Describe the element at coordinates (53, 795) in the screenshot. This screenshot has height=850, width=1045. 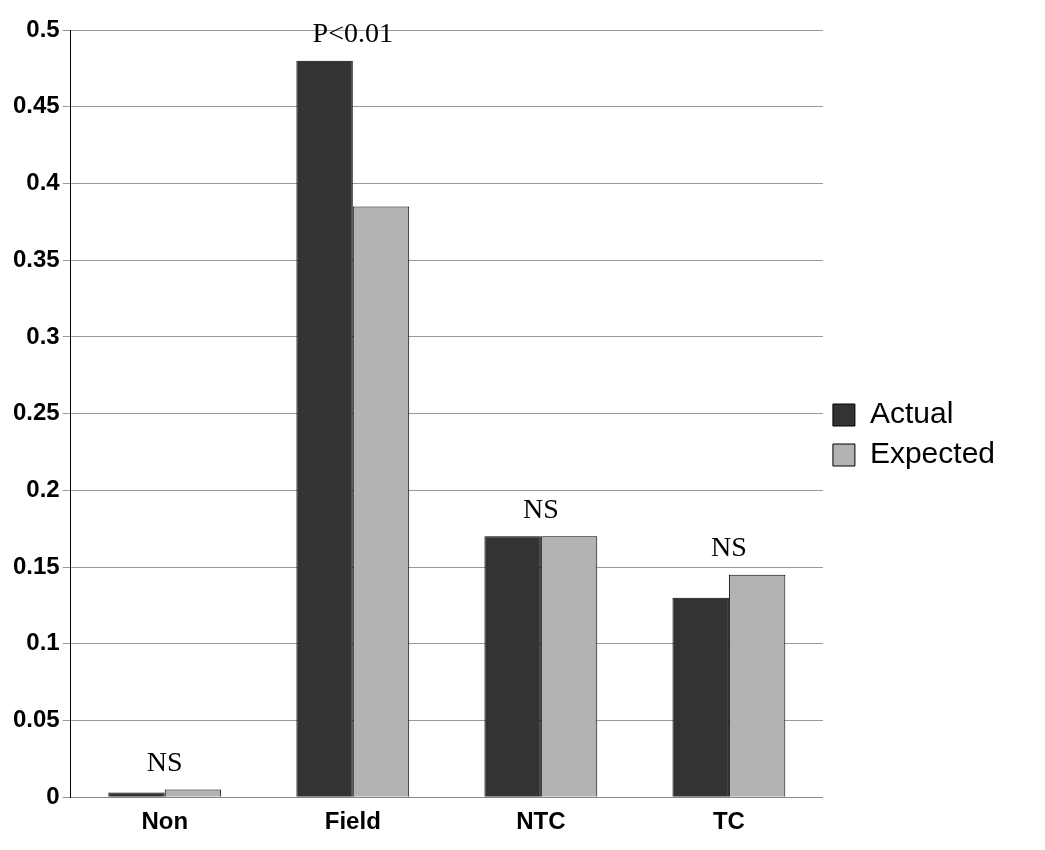
I see `y-tick-label: 0` at that location.